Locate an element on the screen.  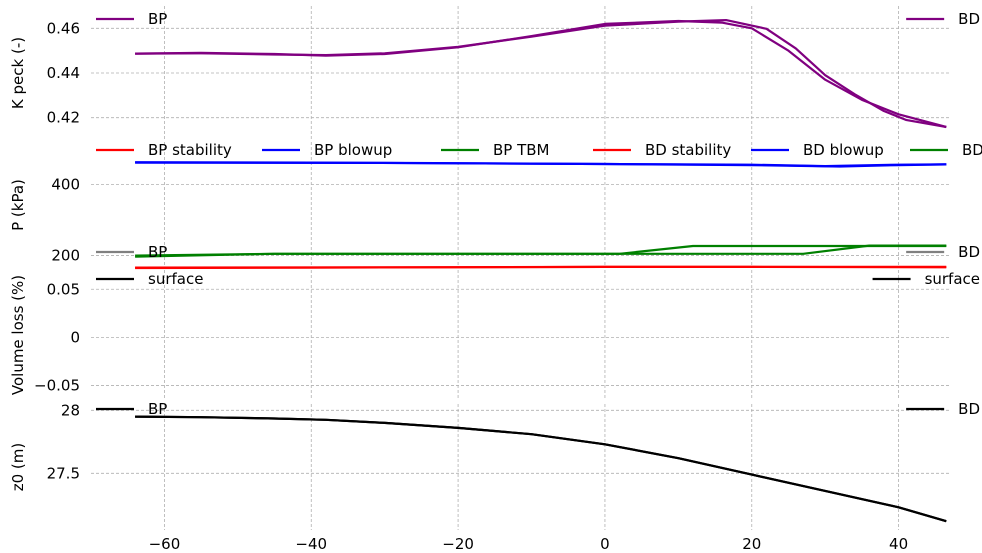
x-tick-label: −20 is located at coordinates (458, 544).